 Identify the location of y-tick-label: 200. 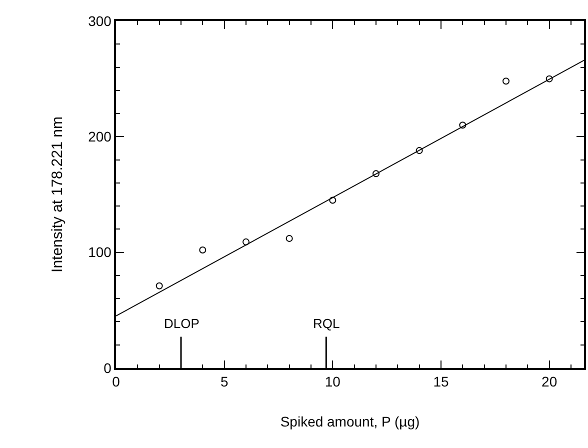
(100, 136).